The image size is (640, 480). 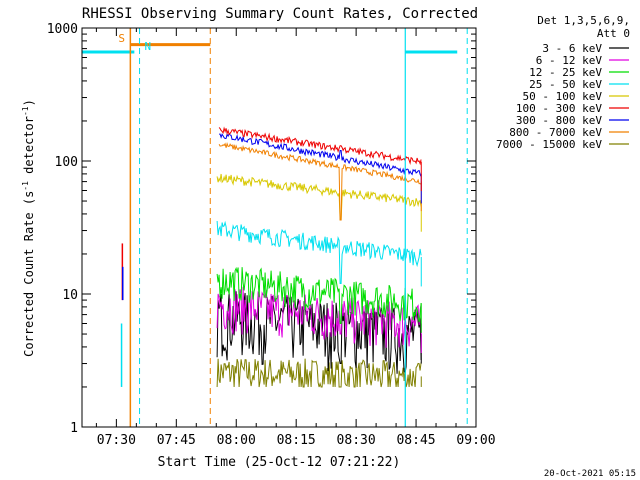 I want to click on x-tick-label-6: 09:00, so click(x=475, y=440).